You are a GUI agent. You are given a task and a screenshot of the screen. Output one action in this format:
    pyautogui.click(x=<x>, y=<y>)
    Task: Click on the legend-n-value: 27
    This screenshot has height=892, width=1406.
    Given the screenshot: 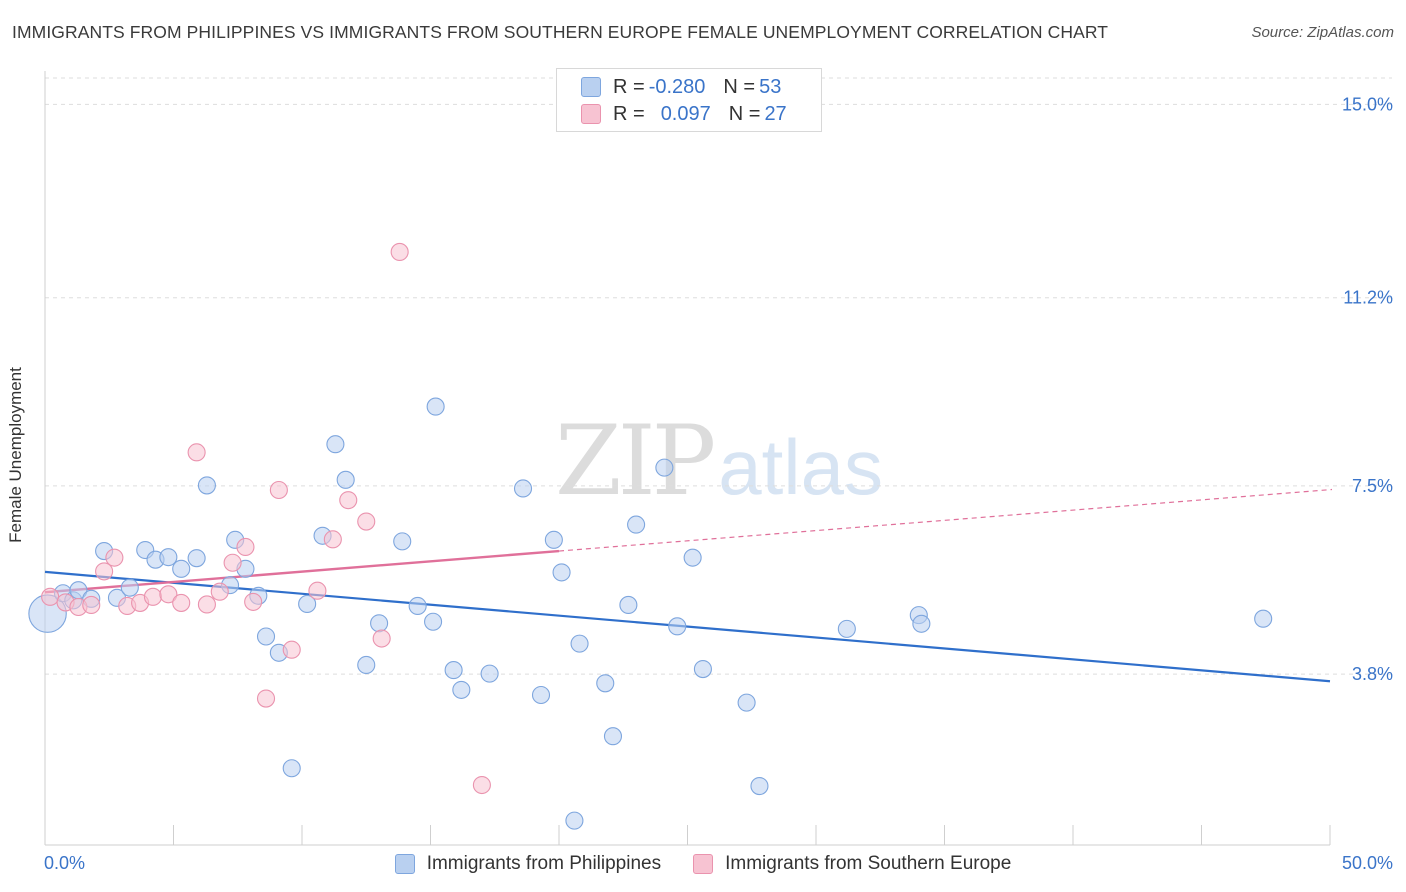 What is the action you would take?
    pyautogui.click(x=775, y=113)
    